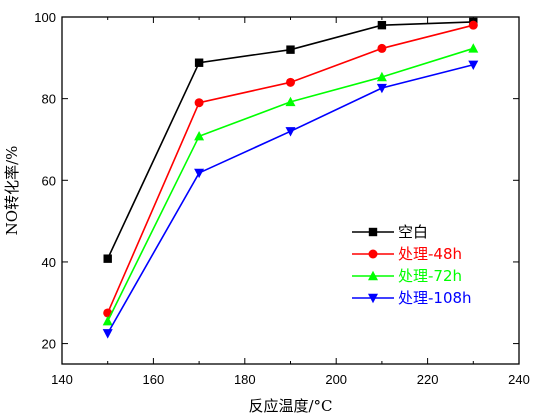  I want to click on y-tick-label: 60, so click(49, 180).